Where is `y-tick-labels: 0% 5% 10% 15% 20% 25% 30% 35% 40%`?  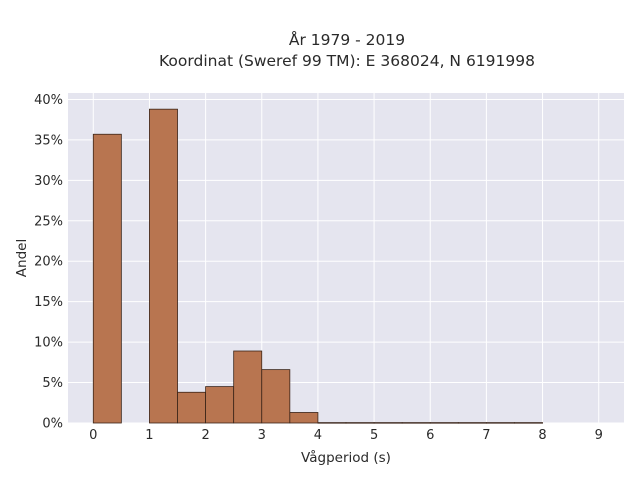
y-tick-labels: 0% 5% 10% 15% 20% 25% 30% 35% 40% is located at coordinates (48, 262).